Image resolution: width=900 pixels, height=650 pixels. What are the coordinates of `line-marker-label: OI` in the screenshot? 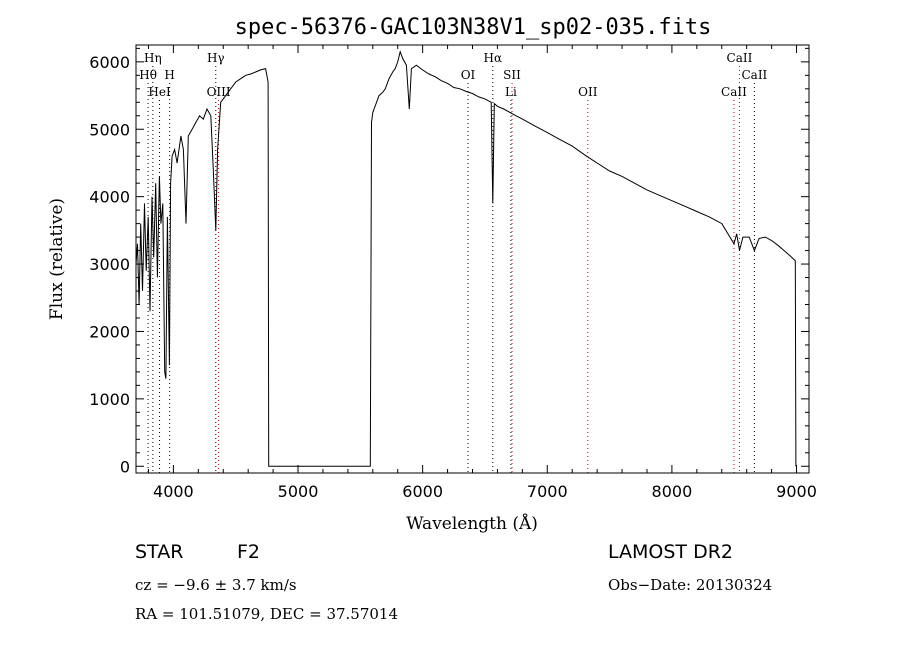 It's located at (468, 75).